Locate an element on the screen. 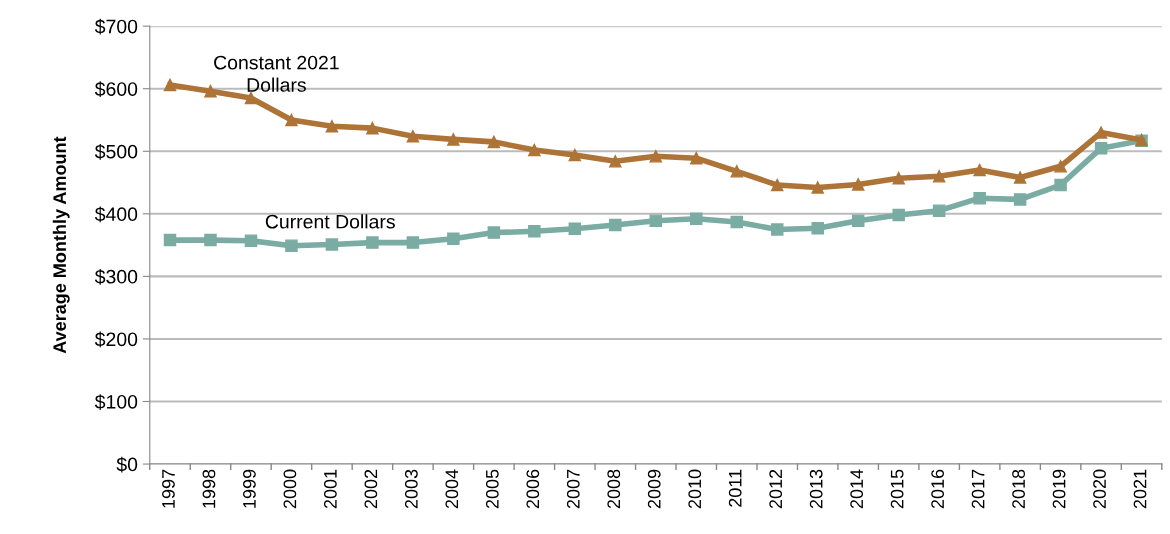  x-tick-label: 2016 is located at coordinates (938, 489).